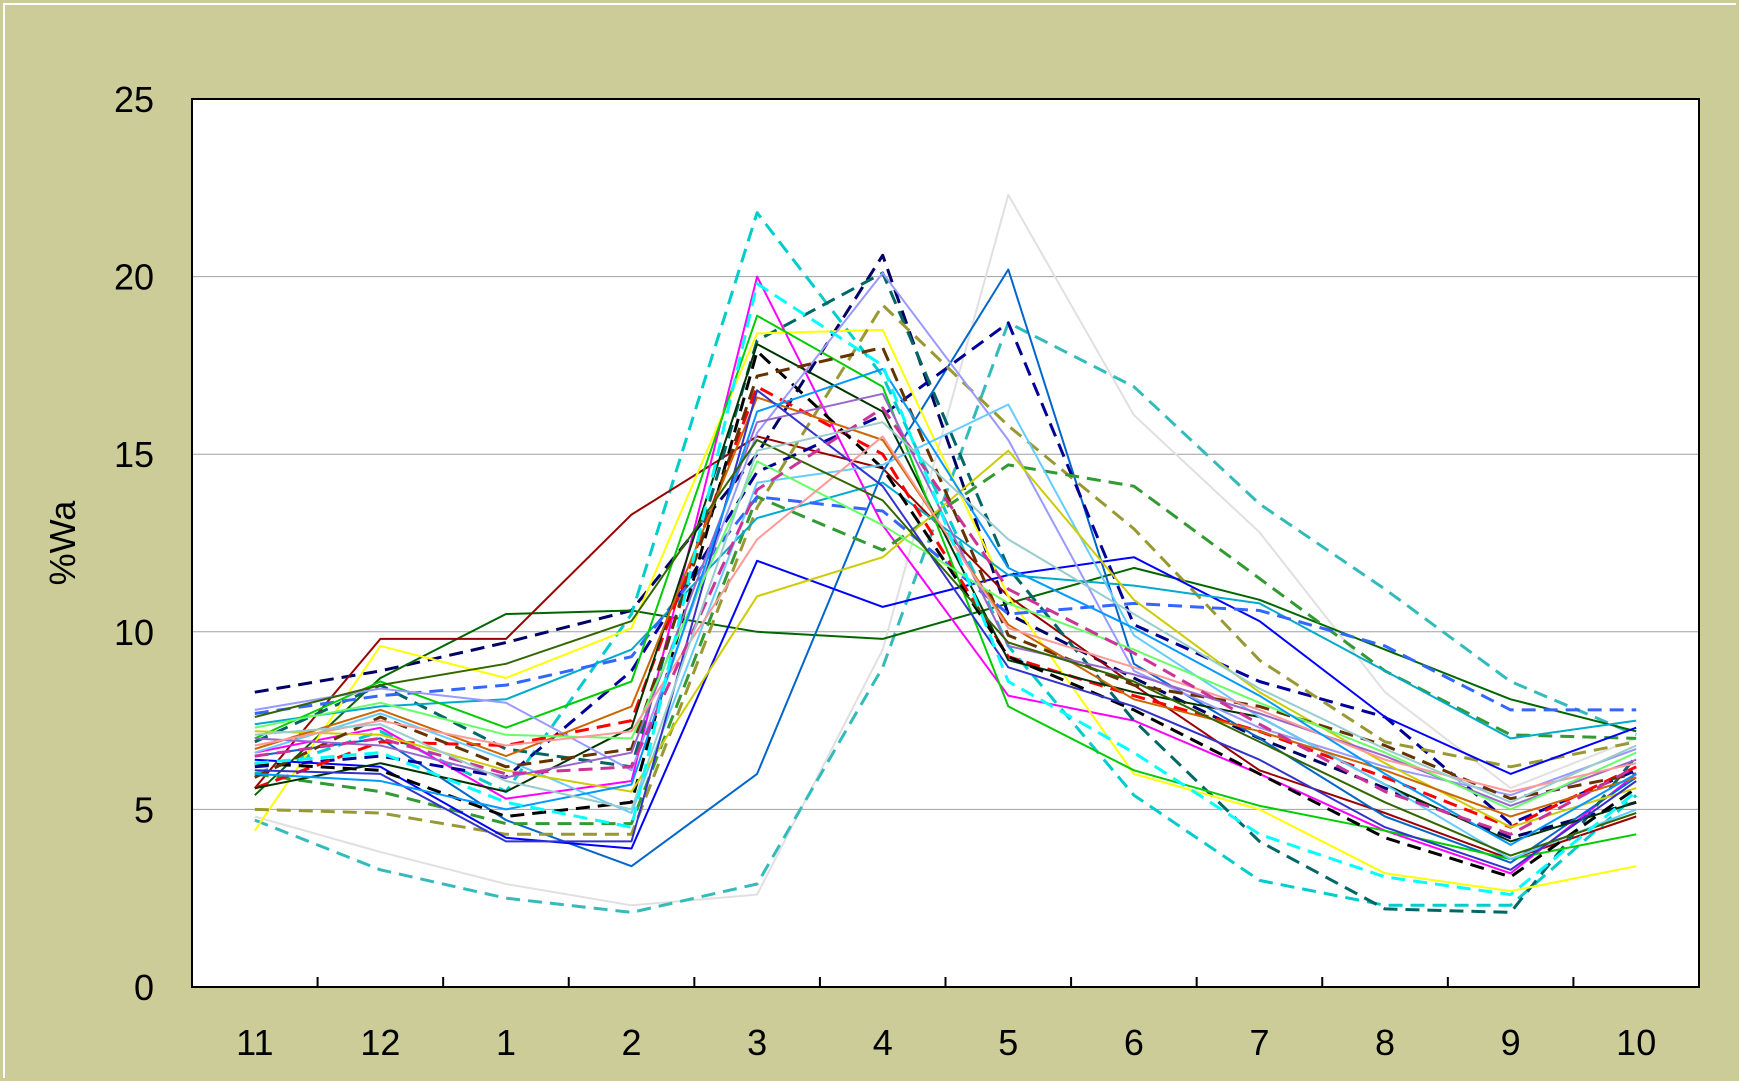  I want to click on x-tick-label: 10, so click(1636, 1042).